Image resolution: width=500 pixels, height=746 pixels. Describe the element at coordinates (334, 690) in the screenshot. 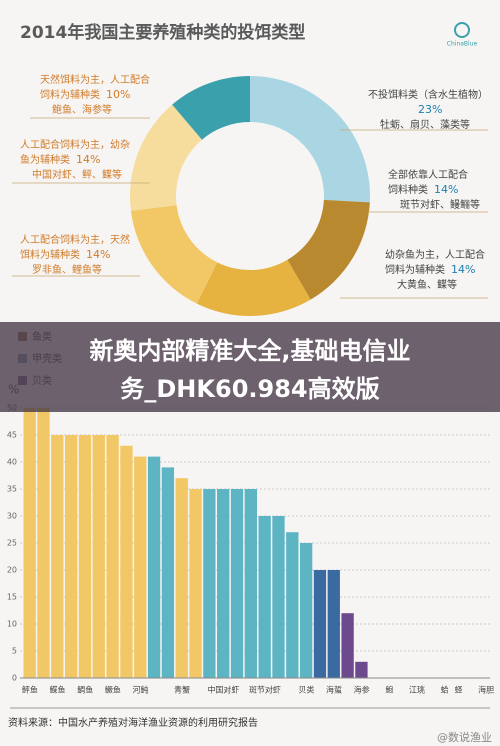

I see `x-tick-label: 海蜇` at that location.